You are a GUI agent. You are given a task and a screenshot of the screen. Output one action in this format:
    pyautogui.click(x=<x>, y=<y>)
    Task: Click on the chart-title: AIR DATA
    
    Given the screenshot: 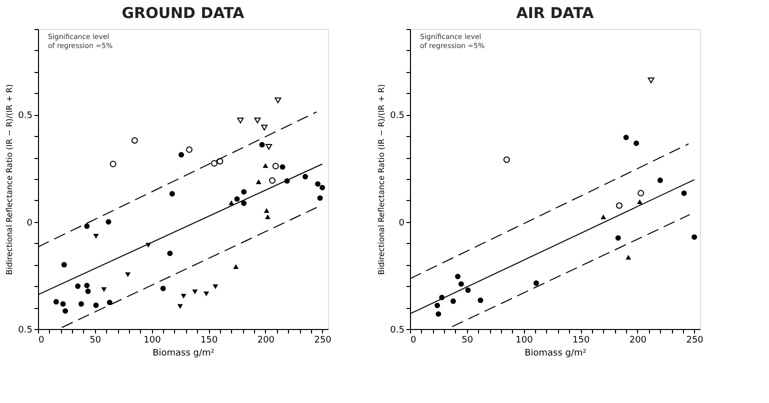 What is the action you would take?
    pyautogui.click(x=555, y=13)
    